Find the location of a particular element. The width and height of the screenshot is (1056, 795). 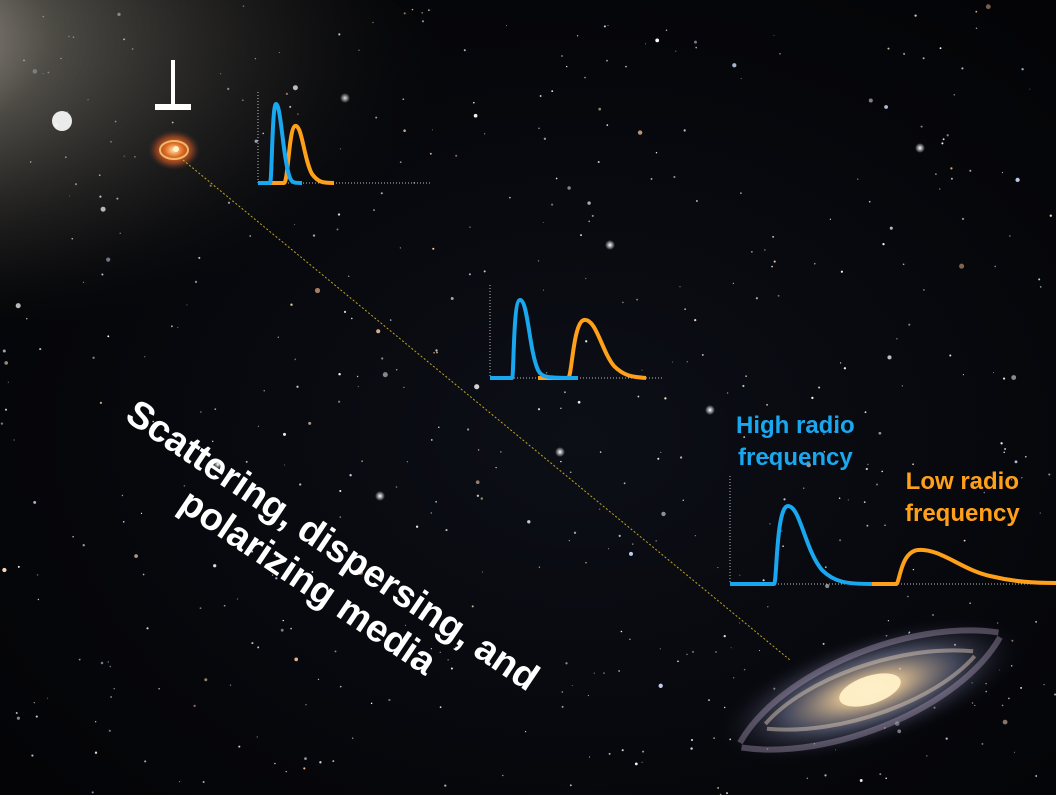

pulse-3-low-frequency-curve is located at coordinates (964, 566).